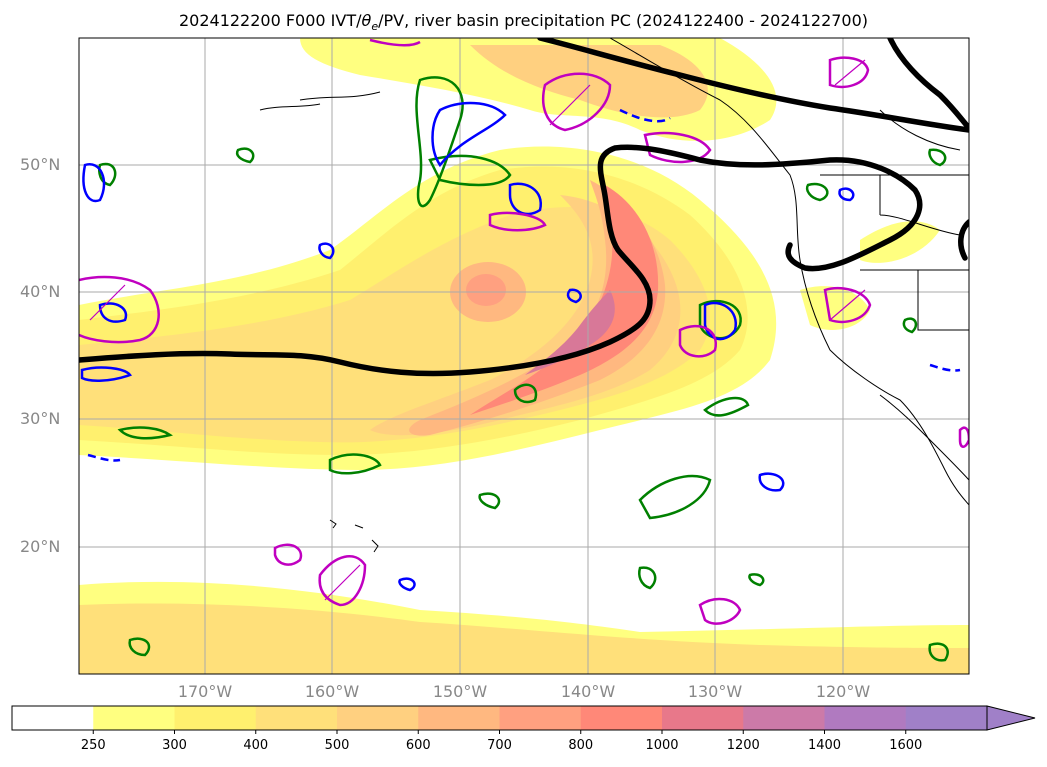 The height and width of the screenshot is (767, 1047). I want to click on colorbar-swatches, so click(500, 718).